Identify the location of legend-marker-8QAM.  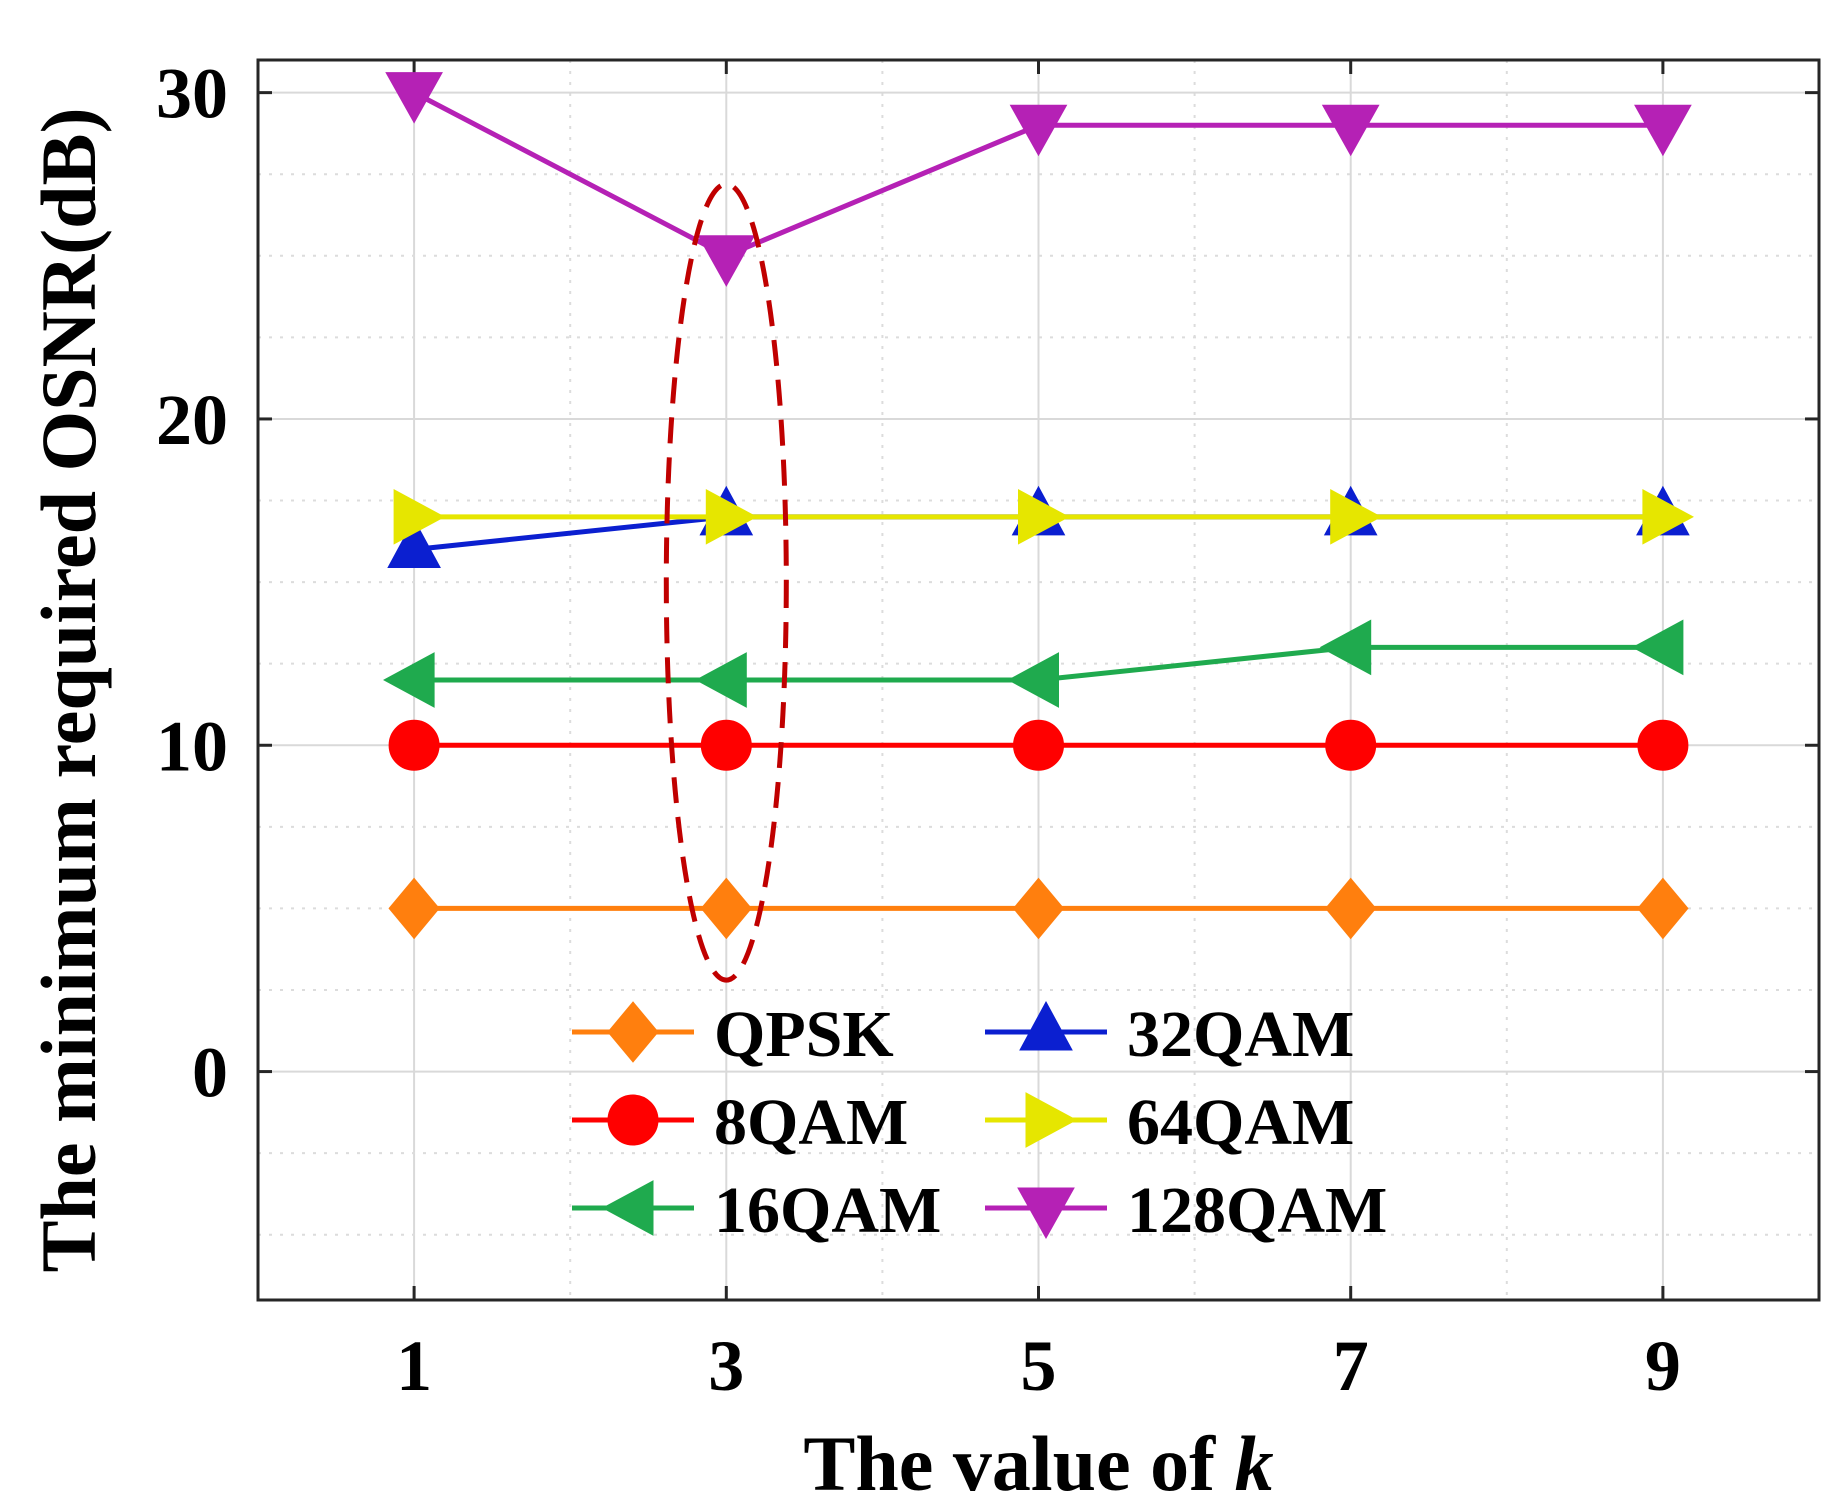
(633, 1120).